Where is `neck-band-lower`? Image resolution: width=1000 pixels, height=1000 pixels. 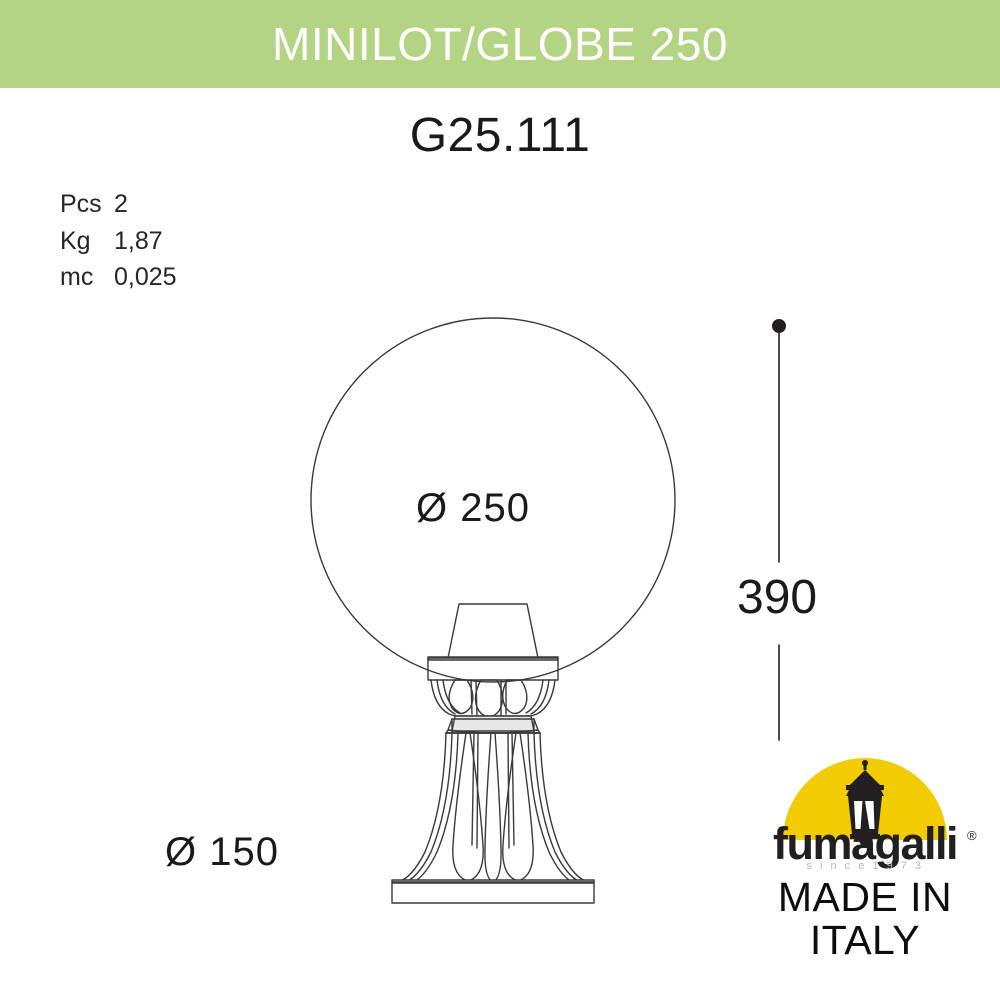 neck-band-lower is located at coordinates (493, 731).